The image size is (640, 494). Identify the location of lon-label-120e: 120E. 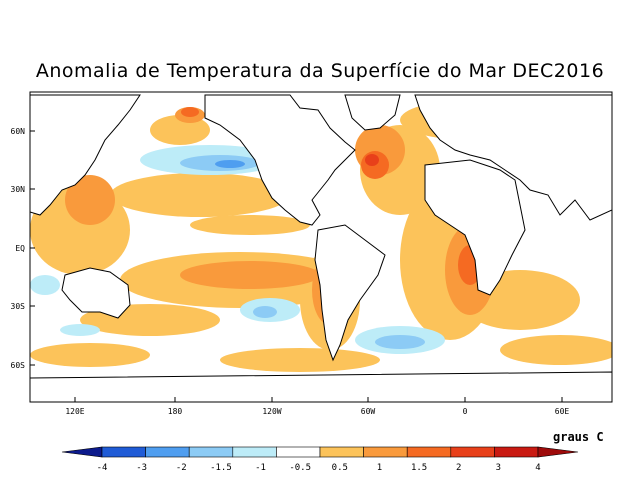
(74, 411).